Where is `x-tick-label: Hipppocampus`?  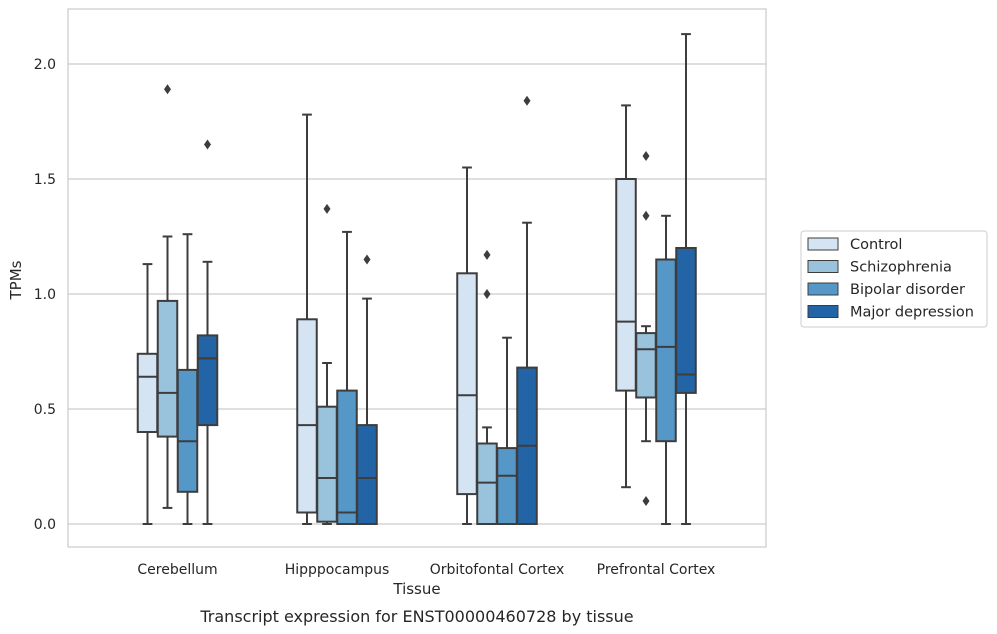
x-tick-label: Hipppocampus is located at coordinates (337, 570).